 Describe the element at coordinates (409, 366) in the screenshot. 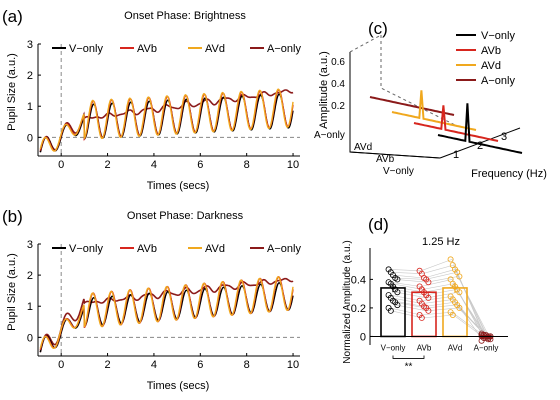

I see `significance-label: **` at that location.